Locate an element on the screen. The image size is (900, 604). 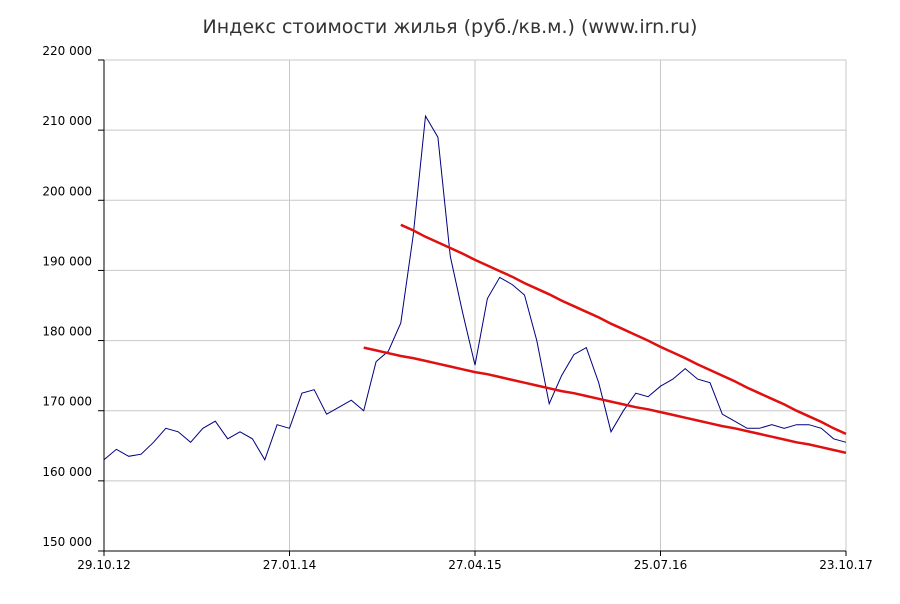
x-tick-label: 23.10.17 is located at coordinates (845, 565).